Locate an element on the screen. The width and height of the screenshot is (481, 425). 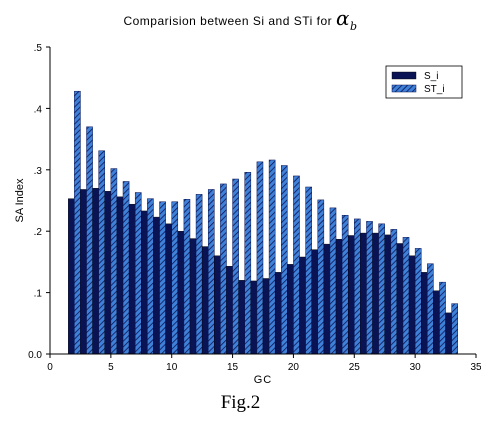
chart-title: Comparision between Si and STi for αb is located at coordinates (240, 19).